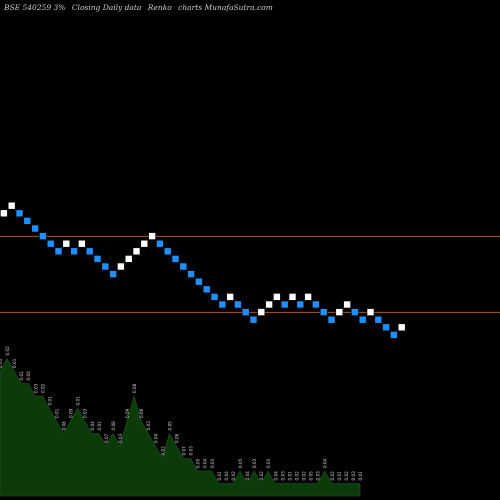 The width and height of the screenshot is (500, 500). Describe the element at coordinates (159, 7) in the screenshot. I see `caption-type: Renko` at that location.